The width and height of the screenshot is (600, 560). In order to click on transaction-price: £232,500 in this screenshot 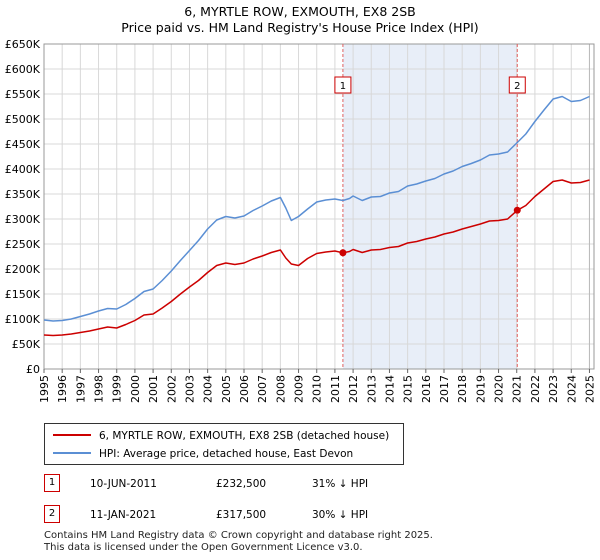, I will do `click(241, 484)`.